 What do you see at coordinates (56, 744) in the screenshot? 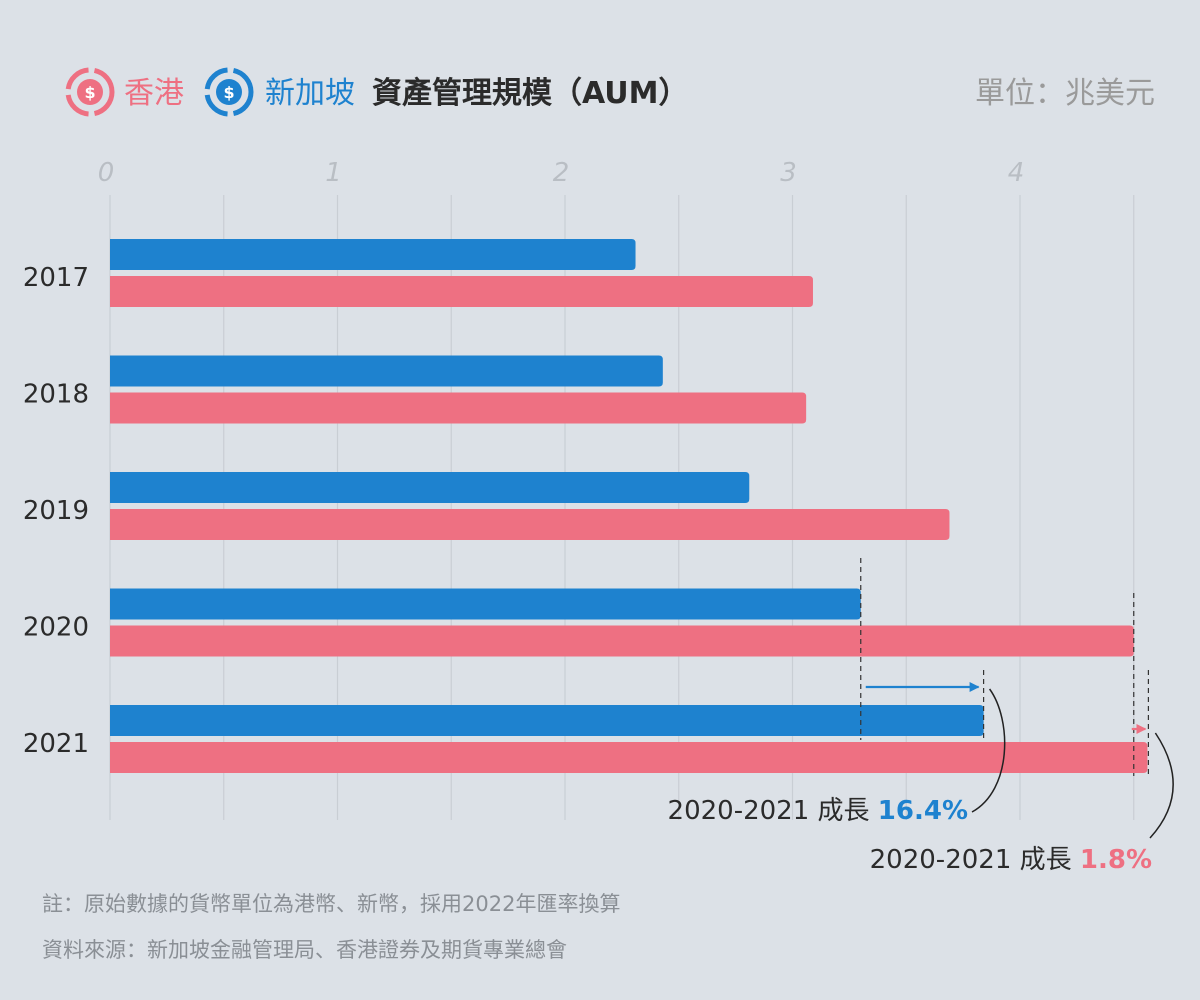
I see `y-category-label: 2021` at bounding box center [56, 744].